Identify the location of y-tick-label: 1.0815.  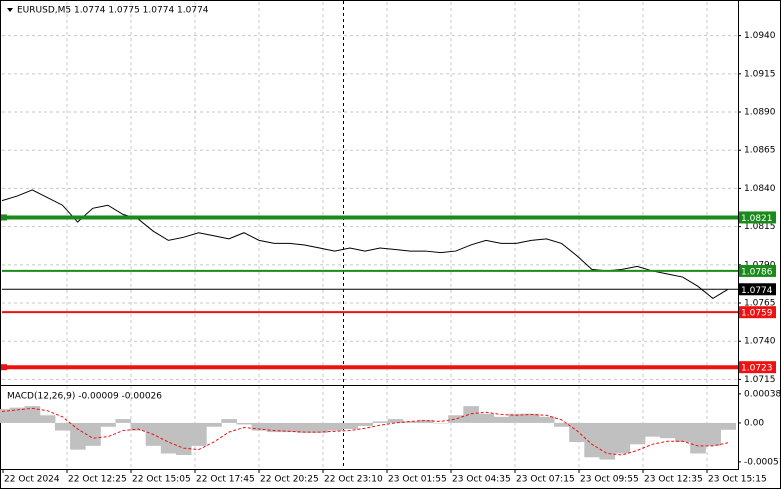
(760, 227).